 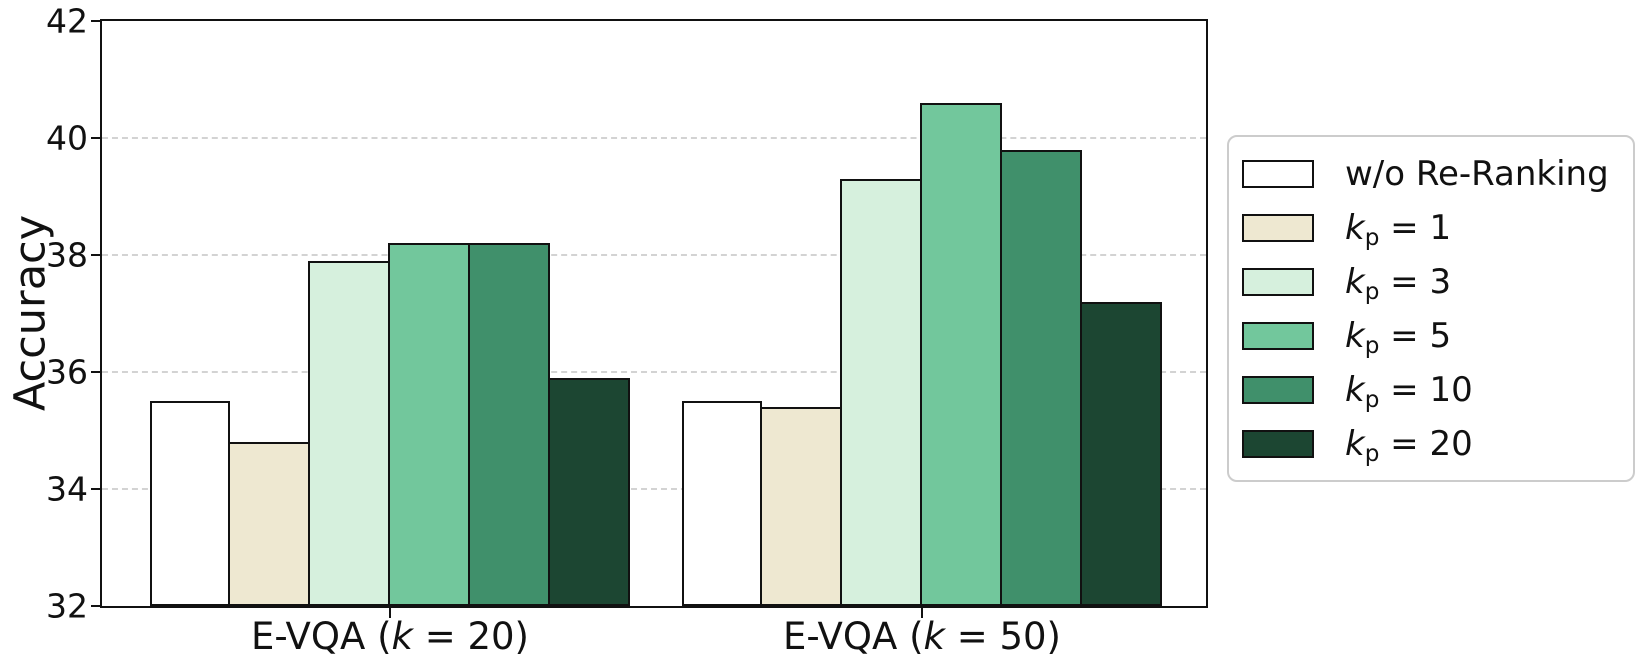 What do you see at coordinates (1278, 336) in the screenshot?
I see `legend-swatch-kp5` at bounding box center [1278, 336].